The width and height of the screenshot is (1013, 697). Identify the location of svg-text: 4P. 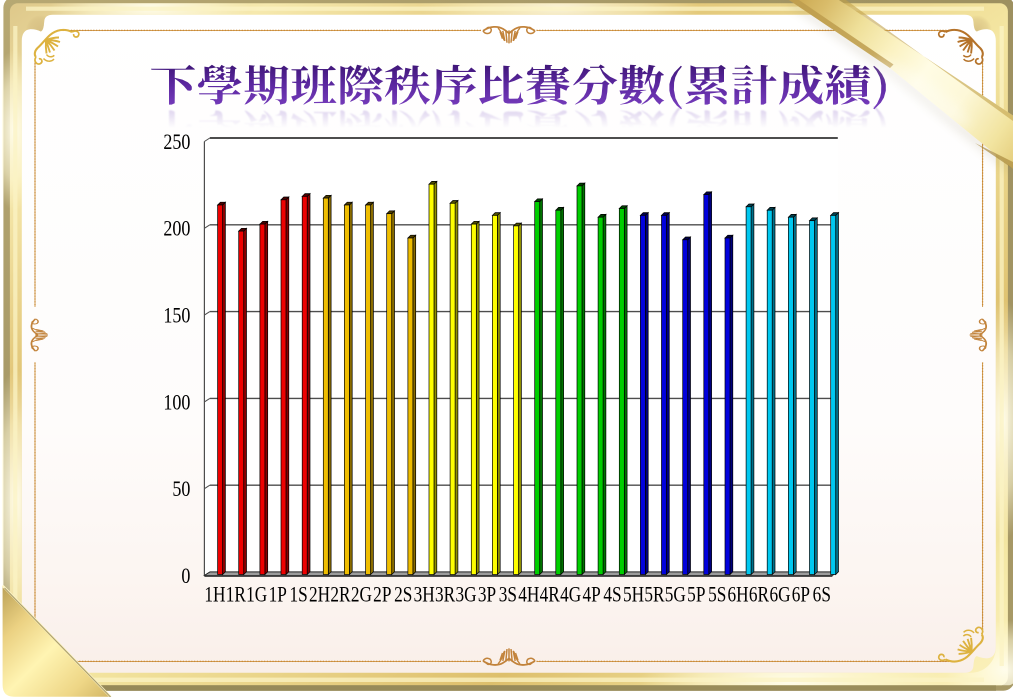
(591, 595).